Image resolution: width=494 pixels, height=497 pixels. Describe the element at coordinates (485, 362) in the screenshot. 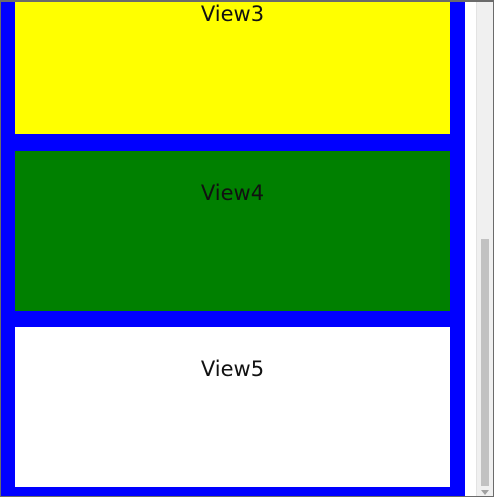

I see `scrollbar-thumb` at that location.